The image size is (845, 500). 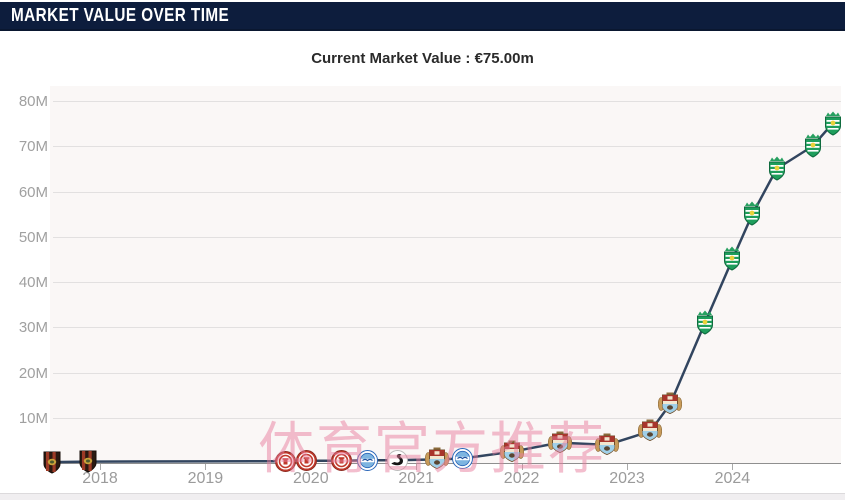 I want to click on current-market-value-label: Current Market Value : €75.00m, so click(x=422, y=58).